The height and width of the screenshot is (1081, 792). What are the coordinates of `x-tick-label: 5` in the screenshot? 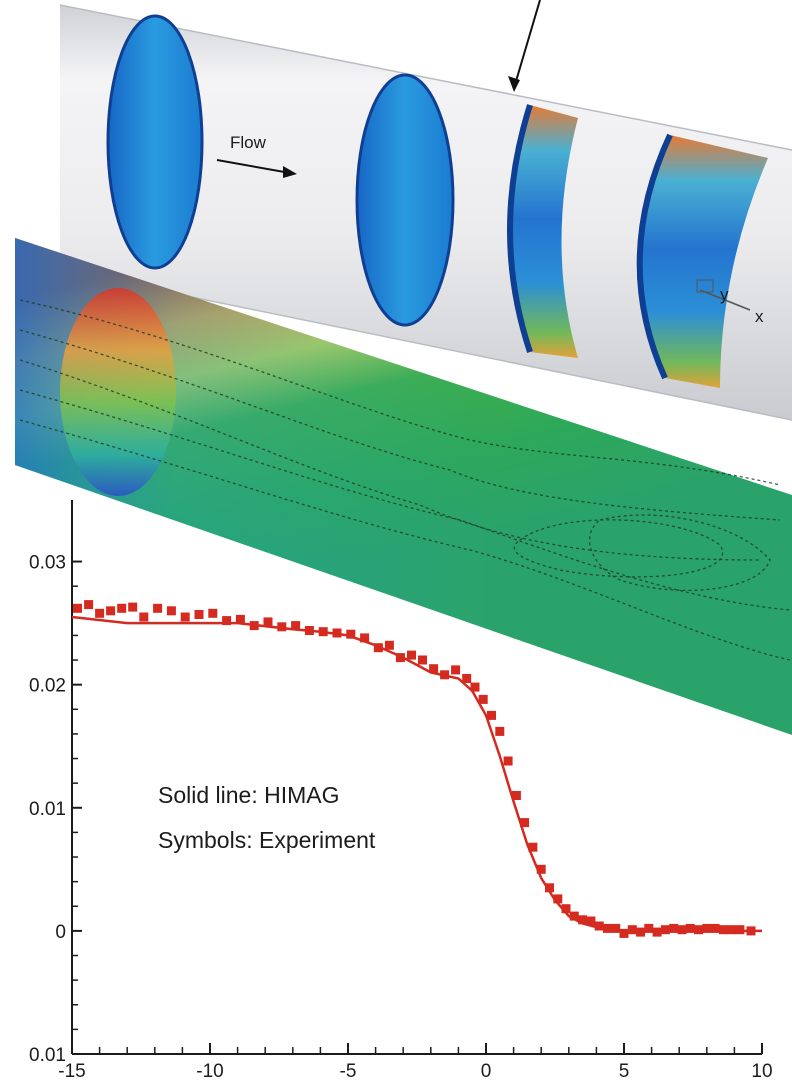 It's located at (624, 1071).